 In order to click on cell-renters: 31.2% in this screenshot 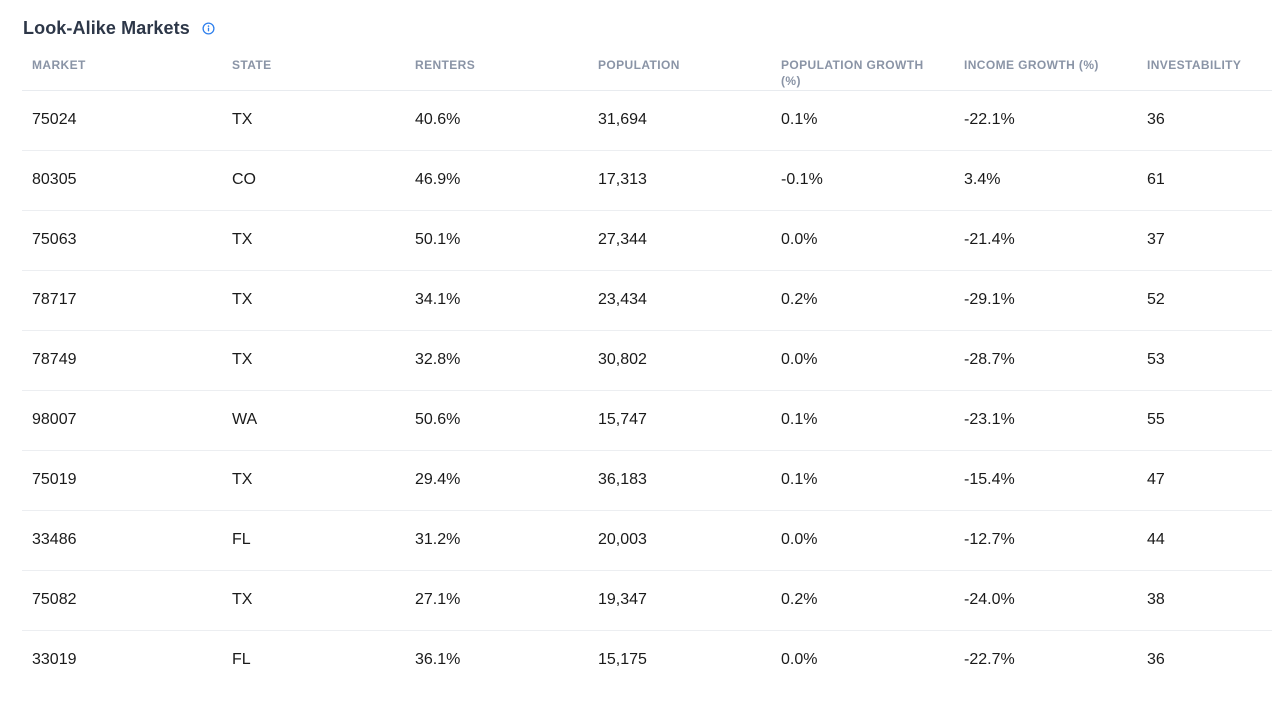, I will do `click(496, 540)`.